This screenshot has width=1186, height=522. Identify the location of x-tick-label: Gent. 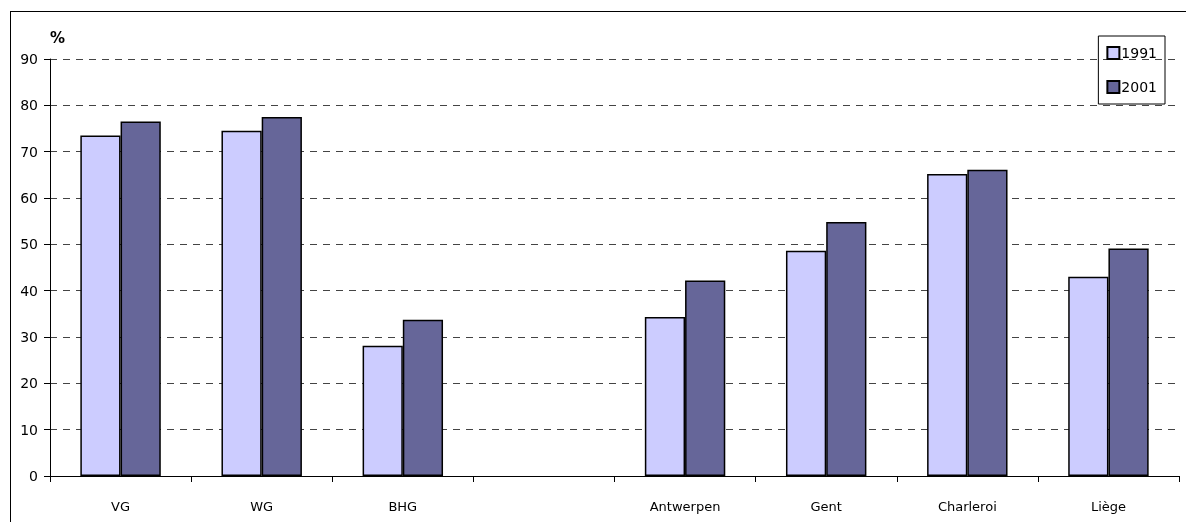
(826, 506).